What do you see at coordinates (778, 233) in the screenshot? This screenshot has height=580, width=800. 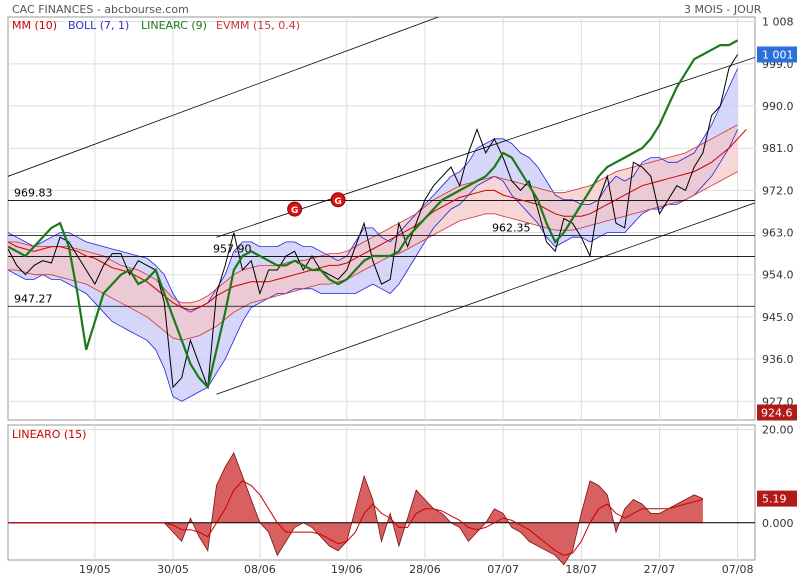 I see `y-tick-label: 963.0` at bounding box center [778, 233].